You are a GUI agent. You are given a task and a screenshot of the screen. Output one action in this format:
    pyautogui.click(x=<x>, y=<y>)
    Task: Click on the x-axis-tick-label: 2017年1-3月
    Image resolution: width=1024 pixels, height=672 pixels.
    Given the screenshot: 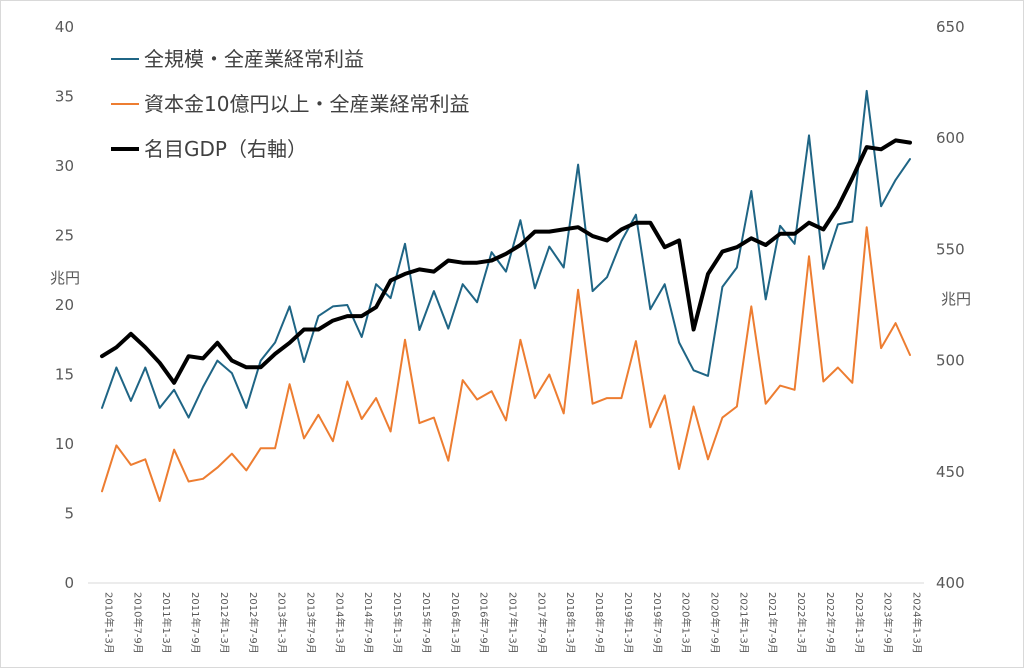 What is the action you would take?
    pyautogui.click(x=513, y=623)
    